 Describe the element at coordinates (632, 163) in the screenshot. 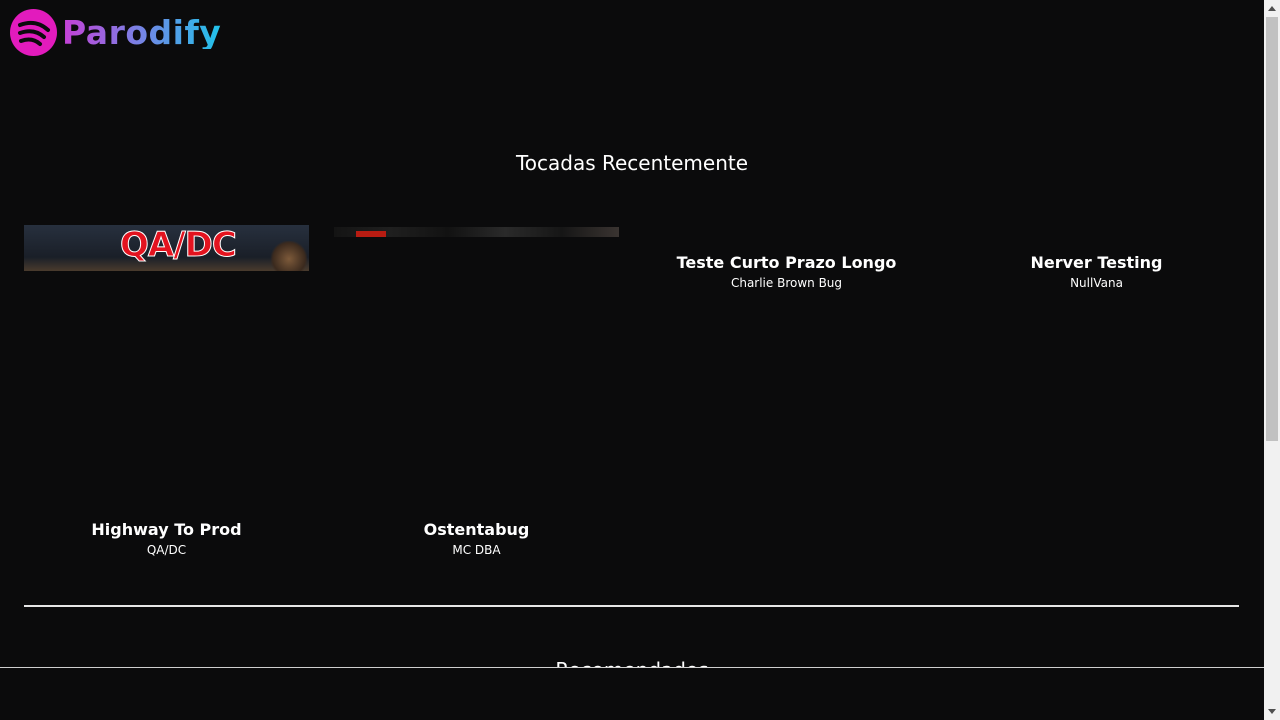

I see `recent-section-title: Tocadas Recentemente` at that location.